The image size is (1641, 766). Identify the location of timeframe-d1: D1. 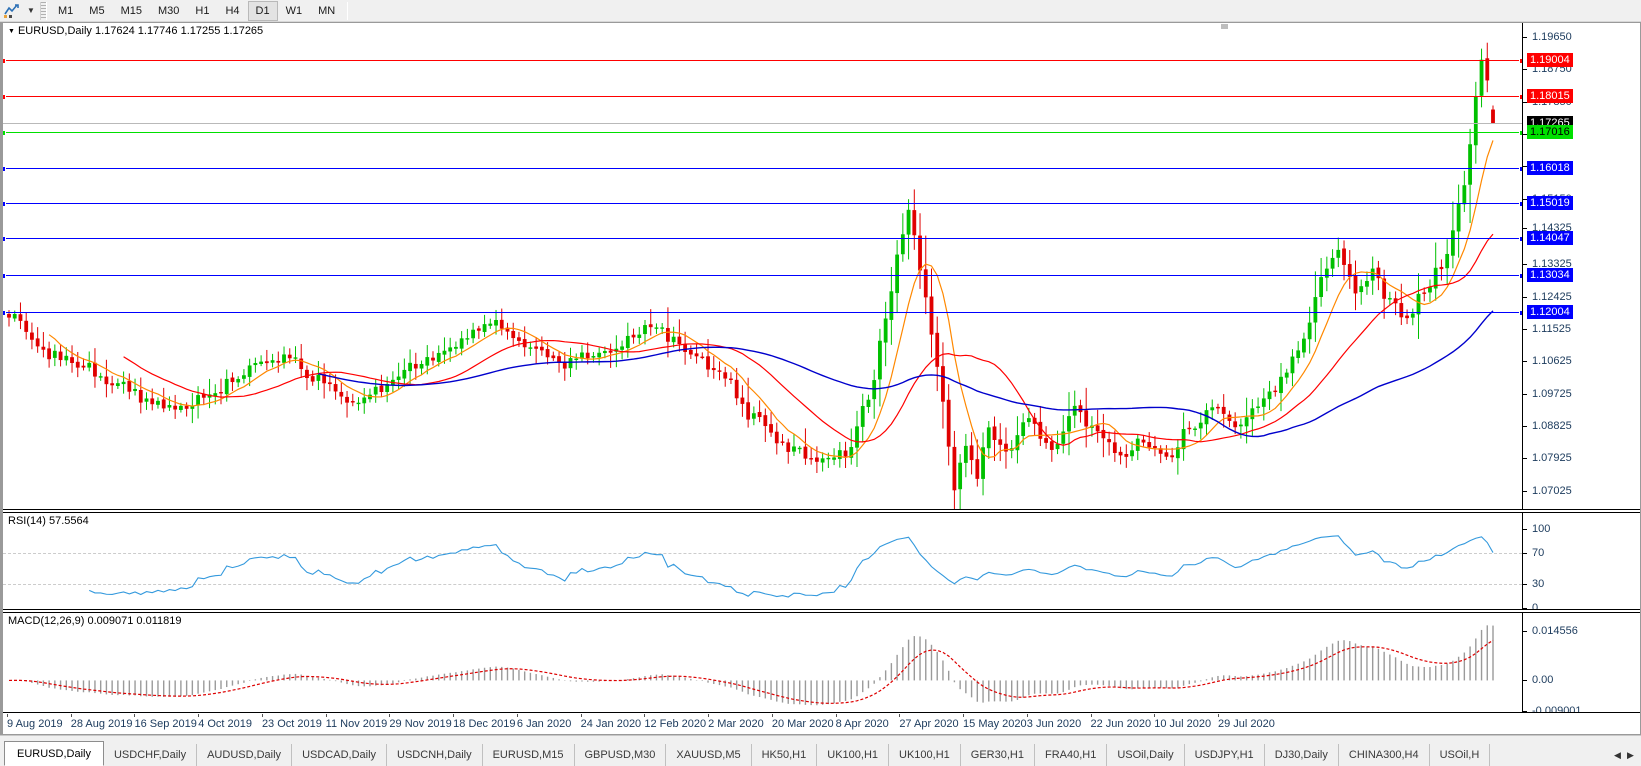
(262, 10).